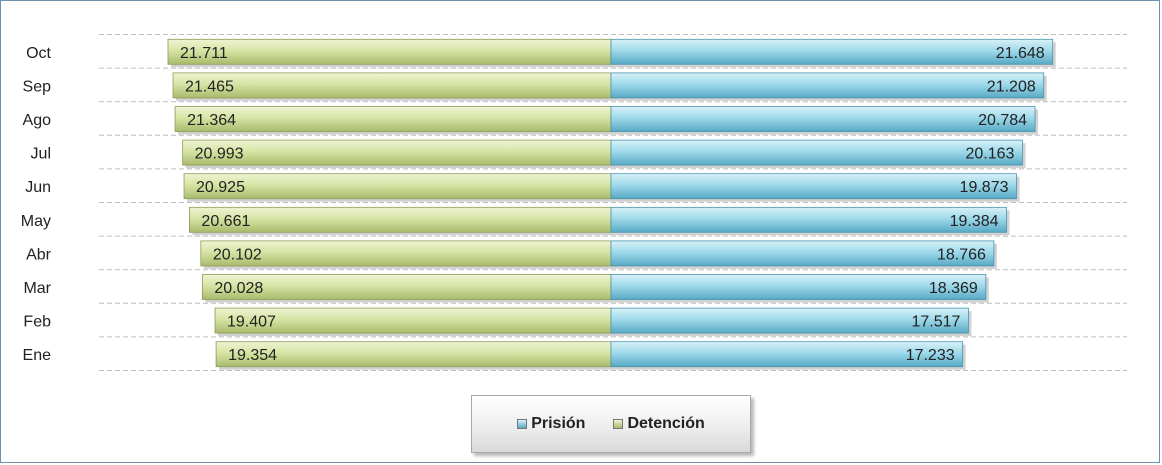 Image resolution: width=1162 pixels, height=465 pixels. Describe the element at coordinates (953, 288) in the screenshot. I see `data-label-prision: 18.369` at that location.